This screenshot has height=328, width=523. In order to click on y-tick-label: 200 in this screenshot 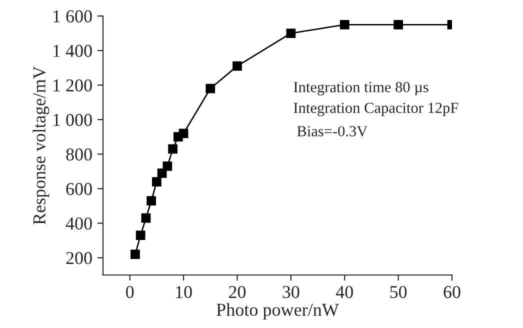, I will do `click(79, 258)`.